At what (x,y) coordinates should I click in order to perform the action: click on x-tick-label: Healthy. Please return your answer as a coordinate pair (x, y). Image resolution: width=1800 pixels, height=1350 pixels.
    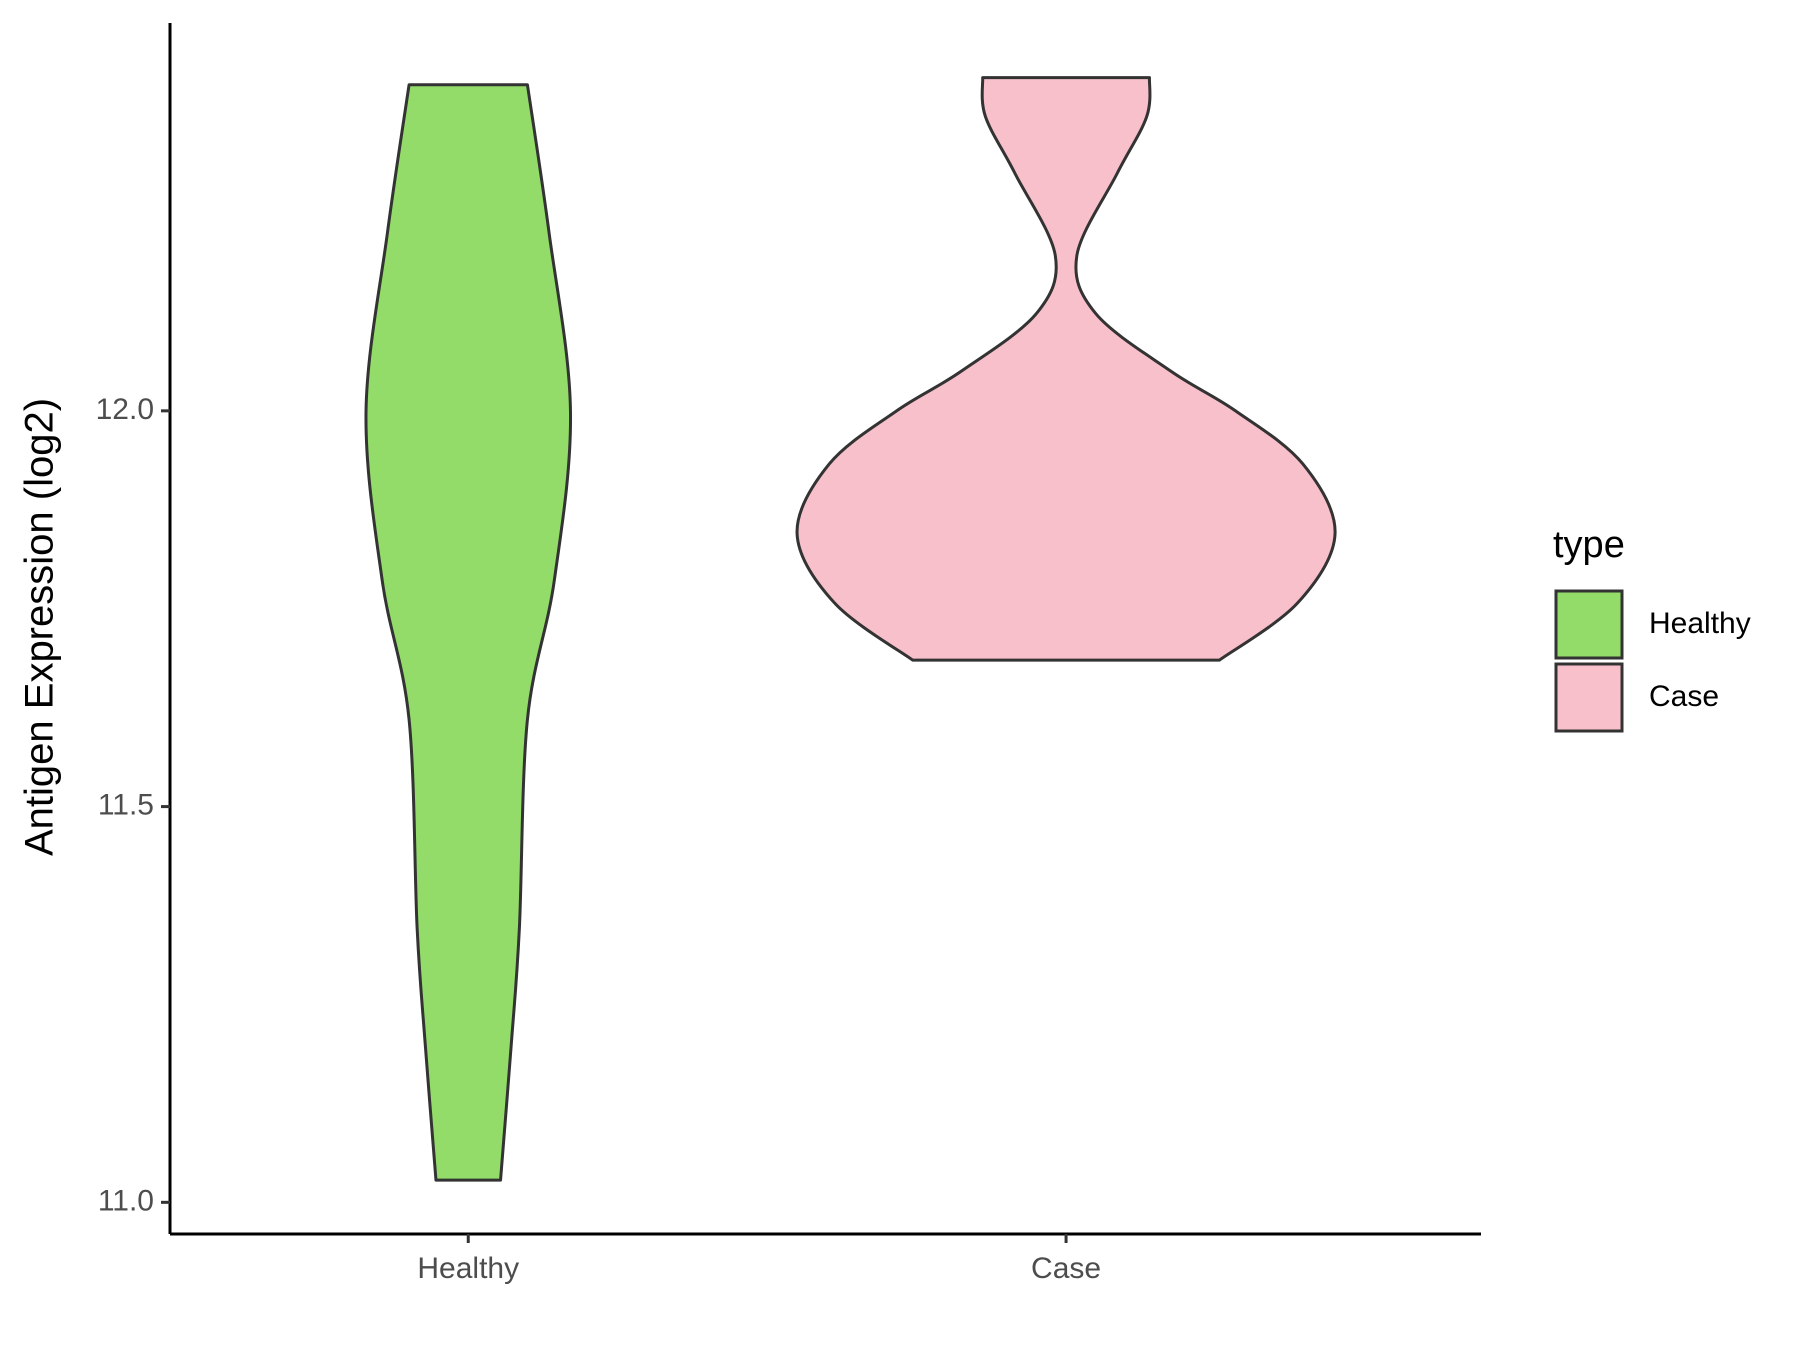
    Looking at the image, I should click on (468, 1268).